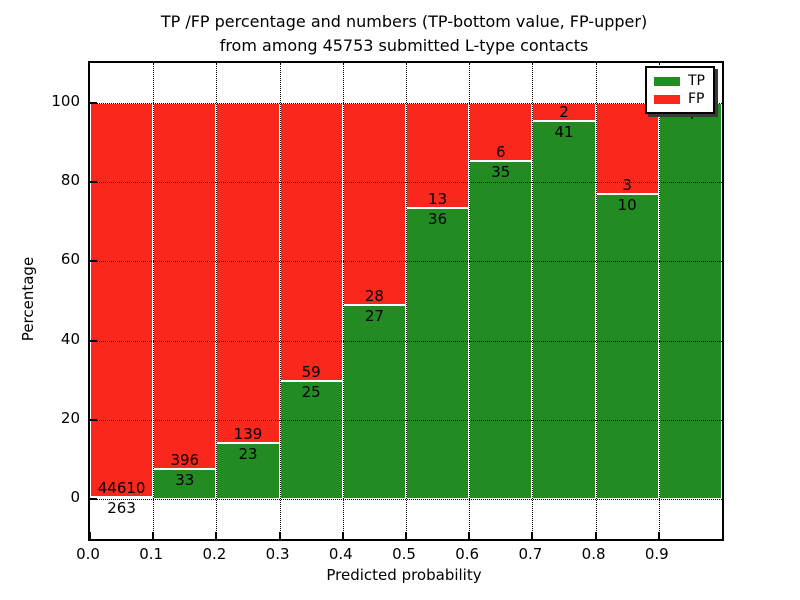 The width and height of the screenshot is (800, 600). I want to click on bar-tp-count-label: 10, so click(627, 205).